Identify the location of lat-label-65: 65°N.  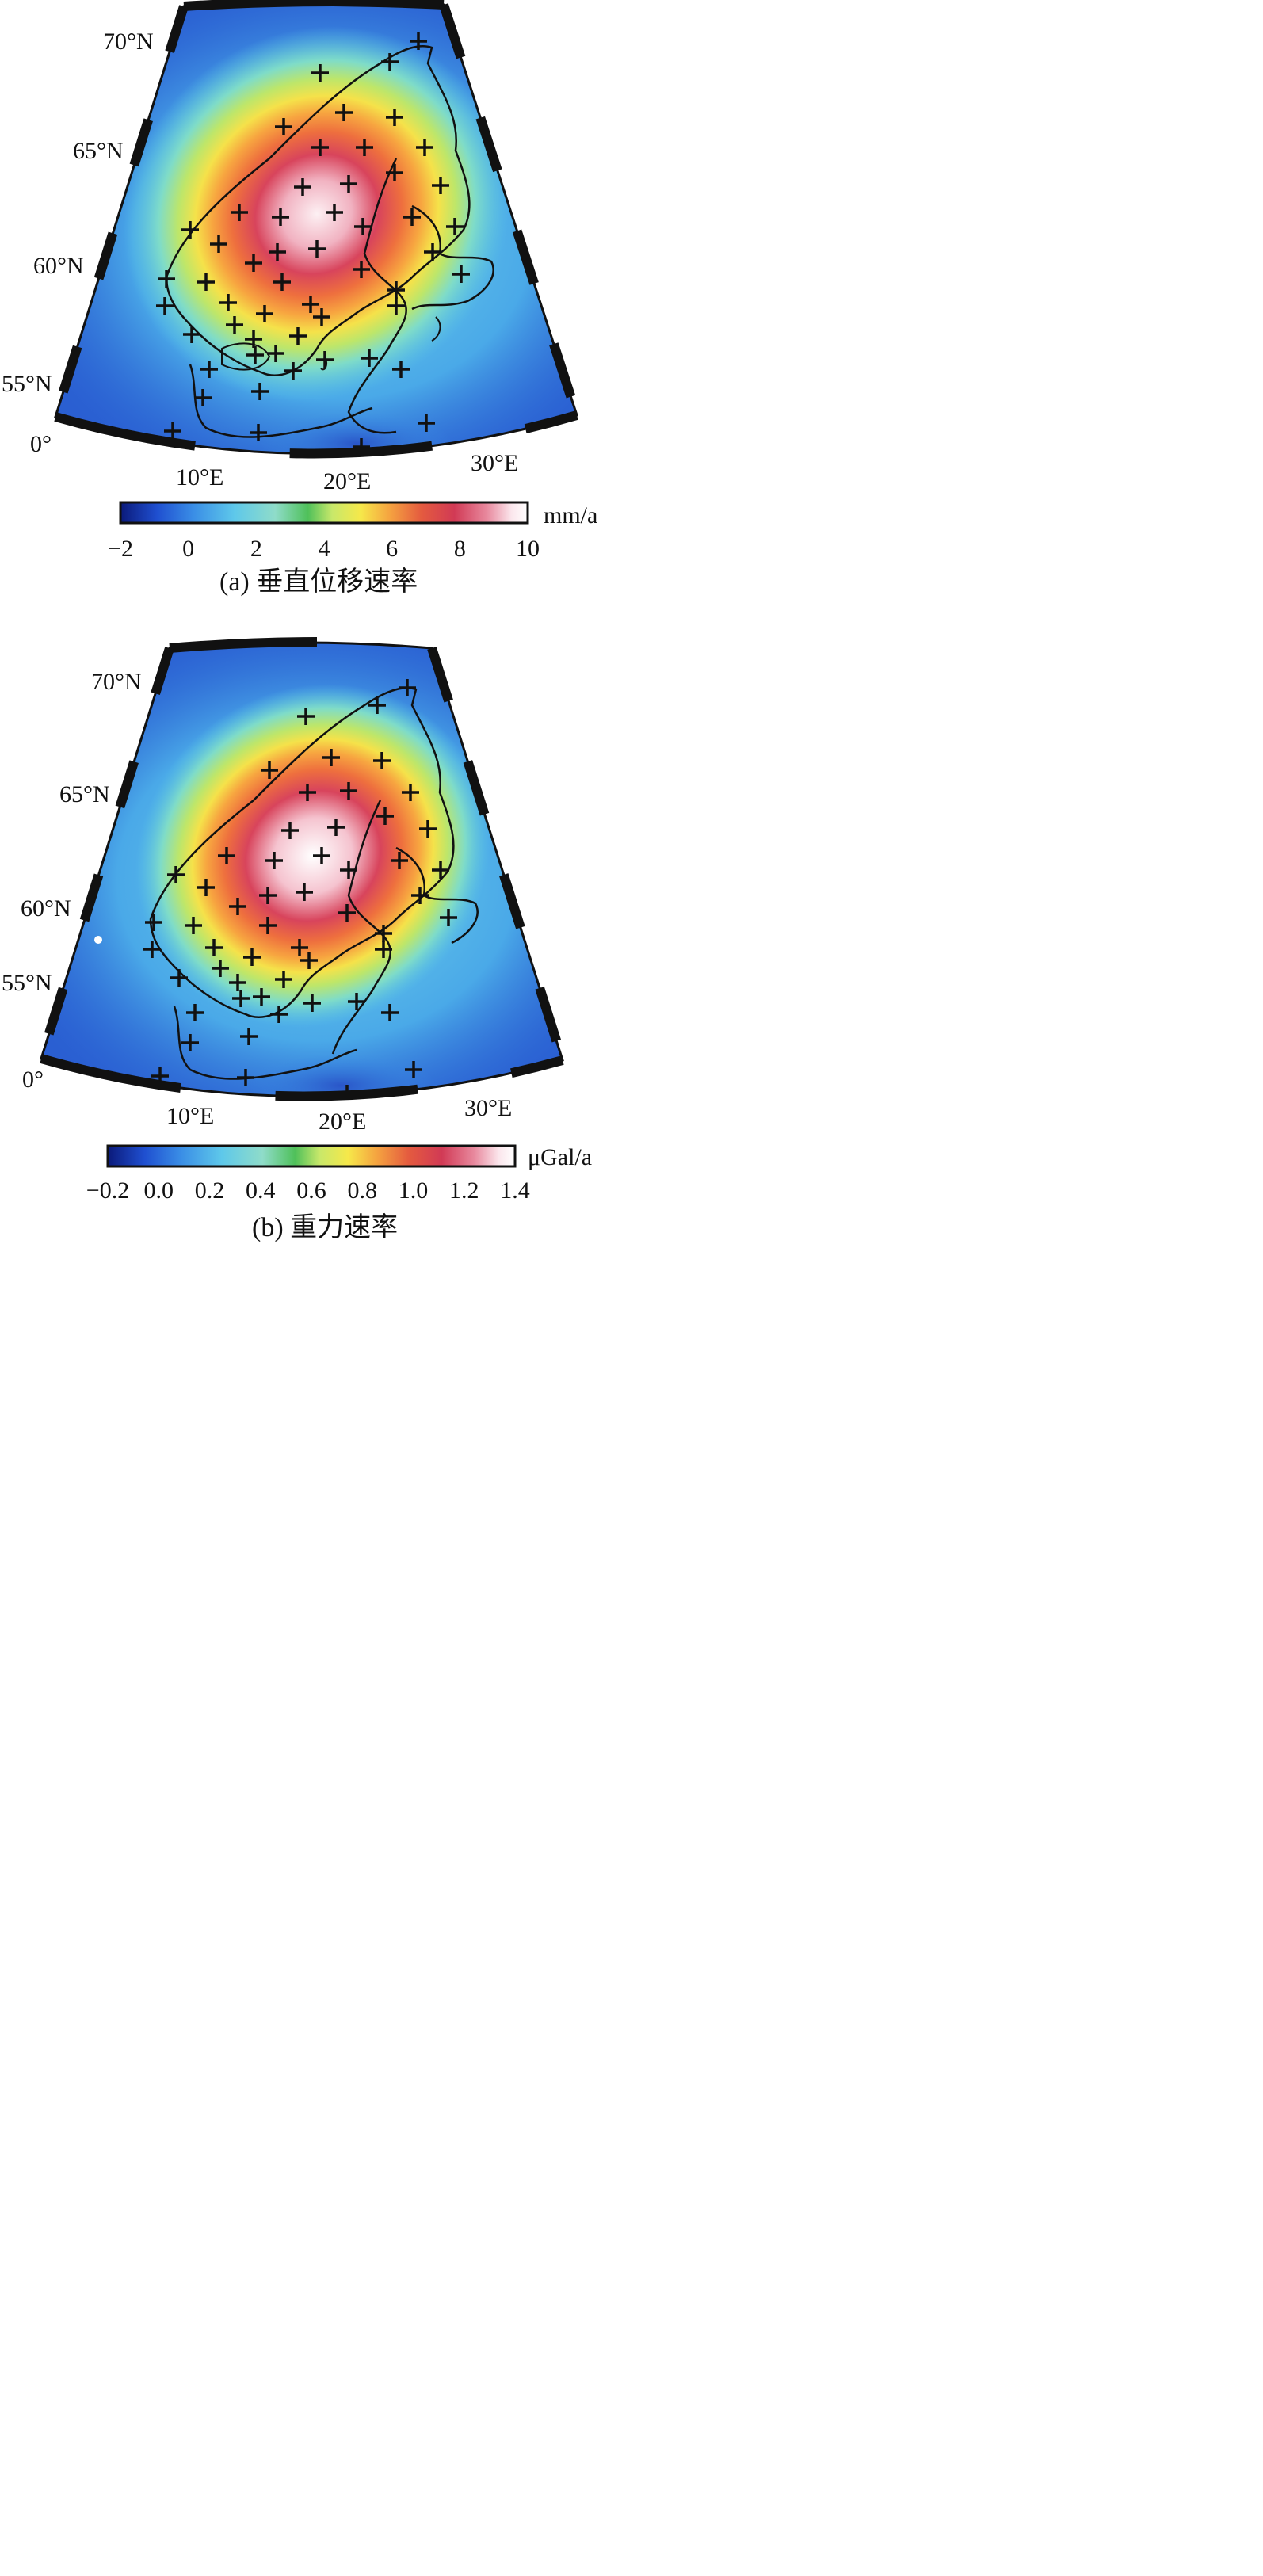
(98, 151).